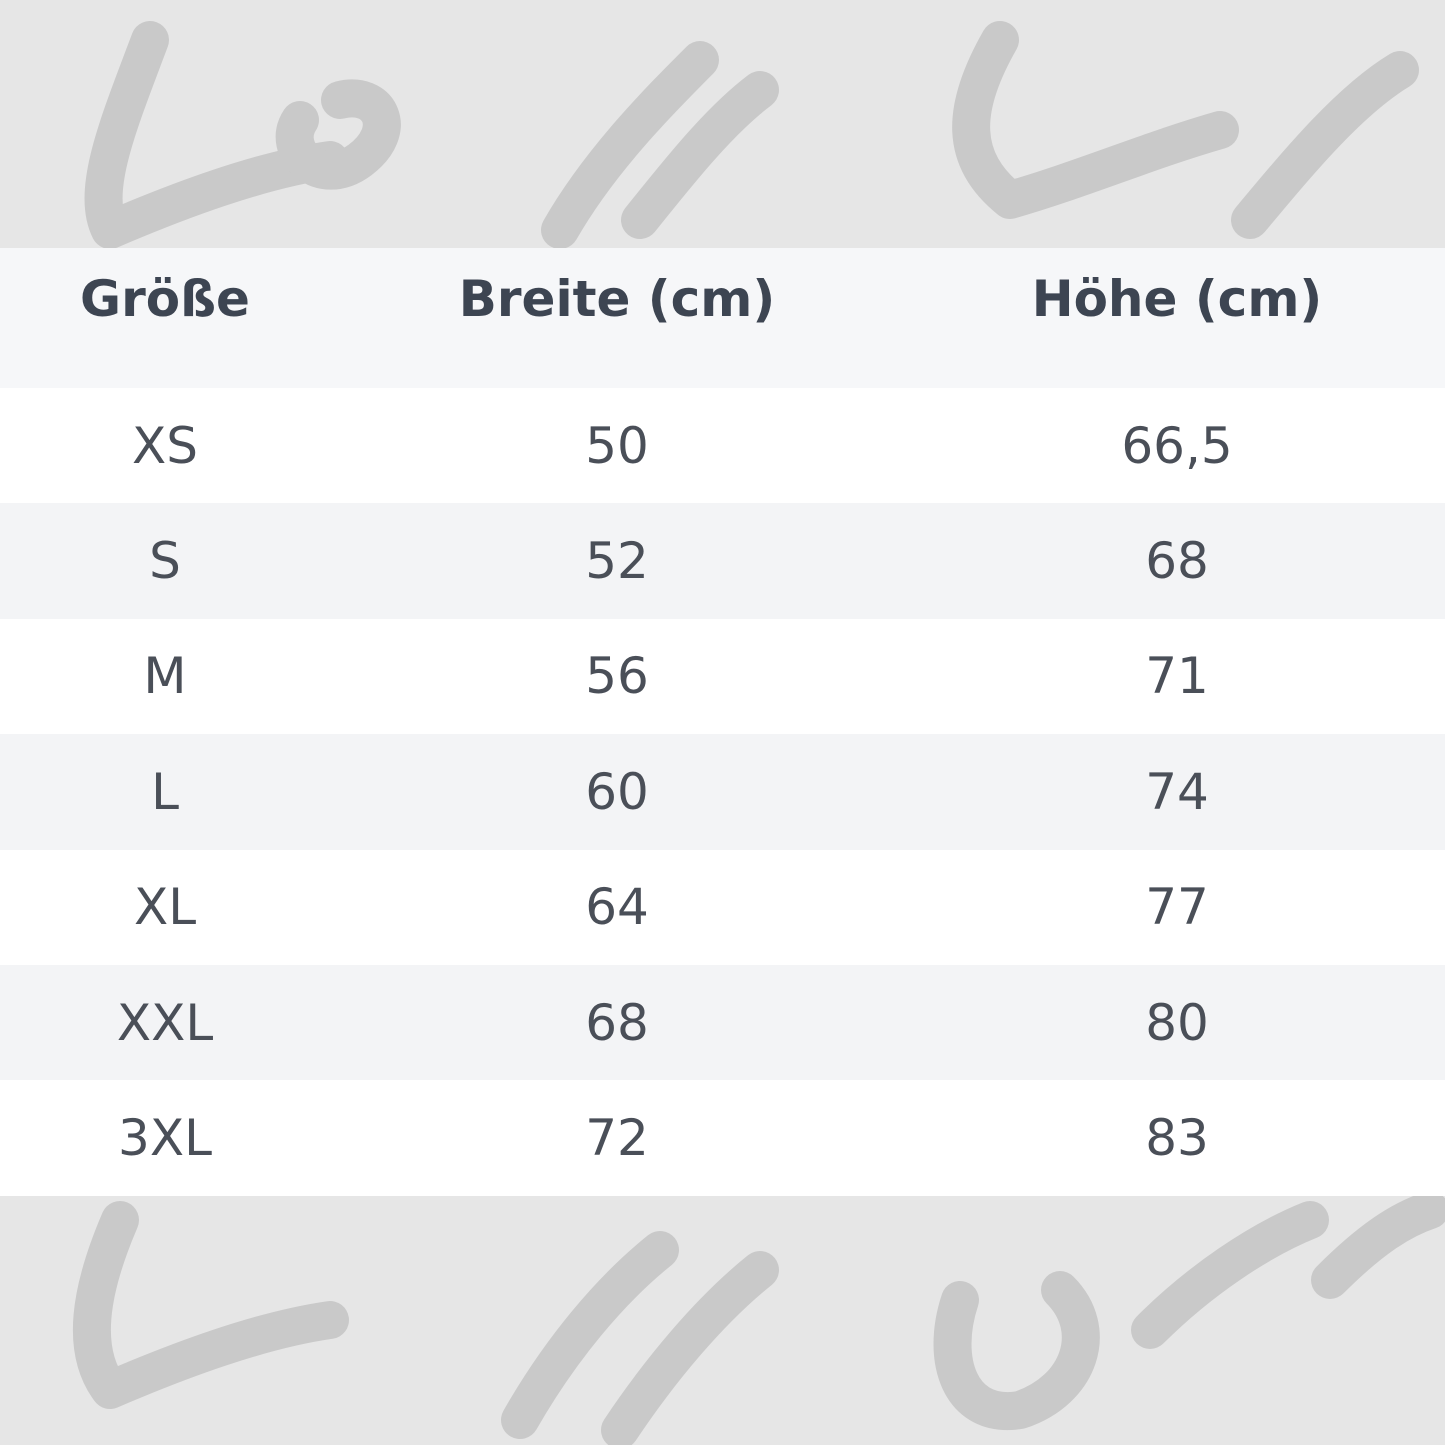 The image size is (1445, 1445). Describe the element at coordinates (1177, 445) in the screenshot. I see `height-cell: 66,5` at that location.